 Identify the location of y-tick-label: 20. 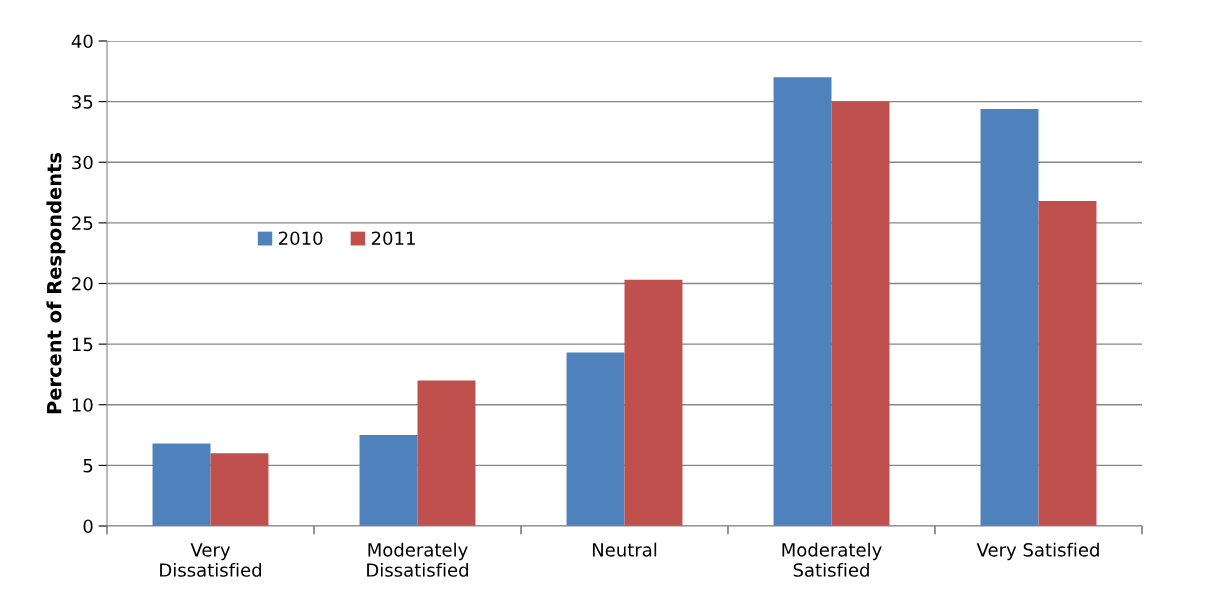
(82, 283).